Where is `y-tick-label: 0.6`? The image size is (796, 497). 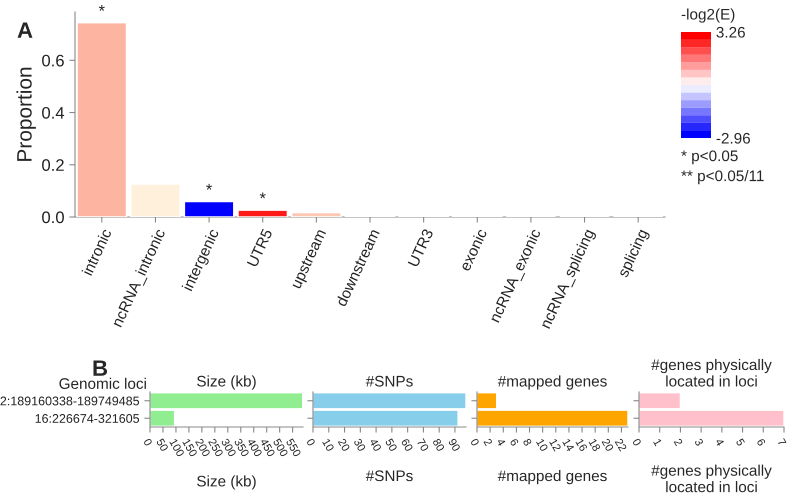 y-tick-label: 0.6 is located at coordinates (53, 60).